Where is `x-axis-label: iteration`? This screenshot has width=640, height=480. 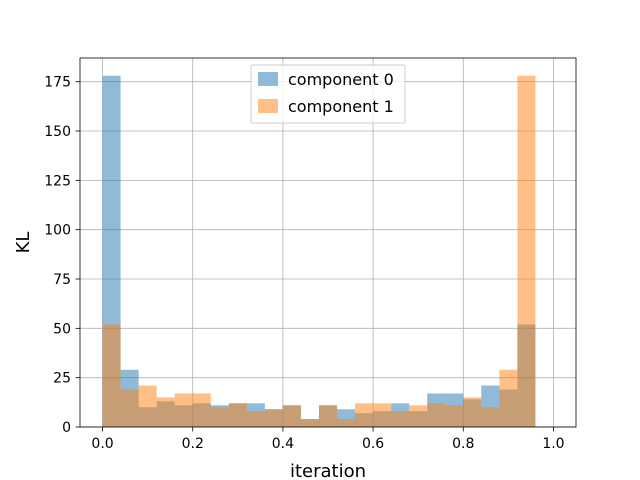
x-axis-label: iteration is located at coordinates (328, 470).